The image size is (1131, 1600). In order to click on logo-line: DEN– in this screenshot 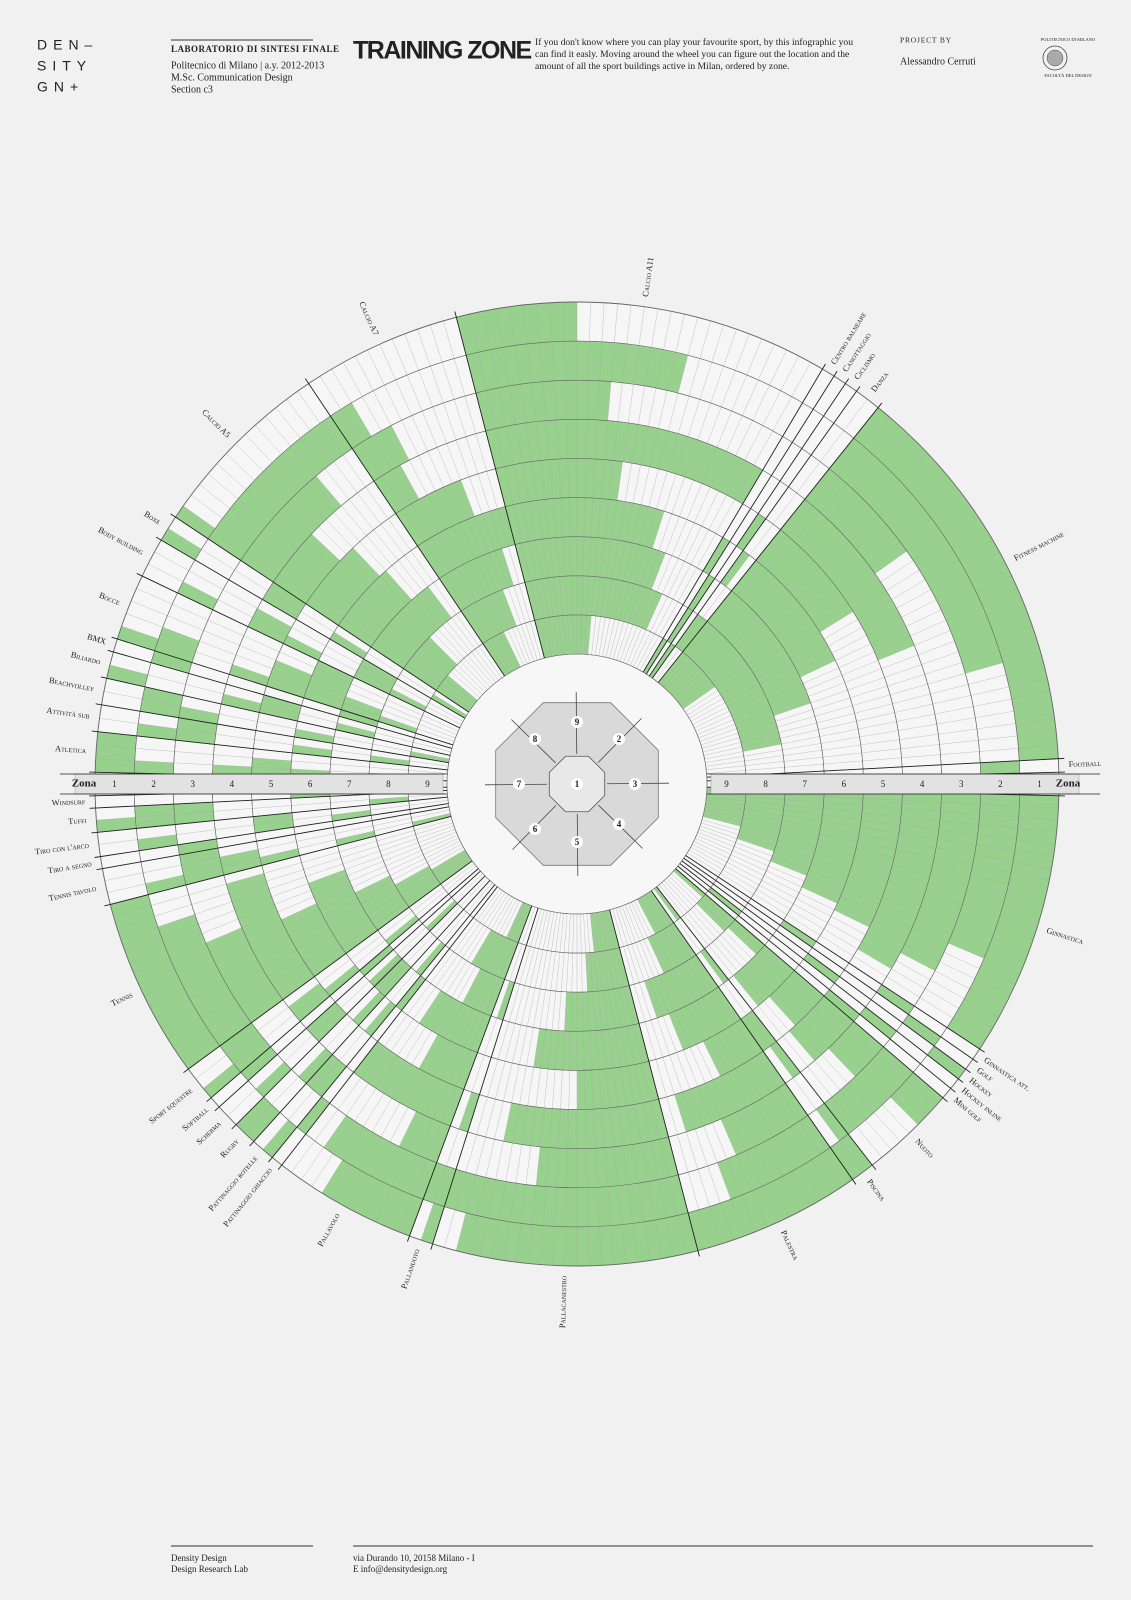, I will do `click(67, 45)`.